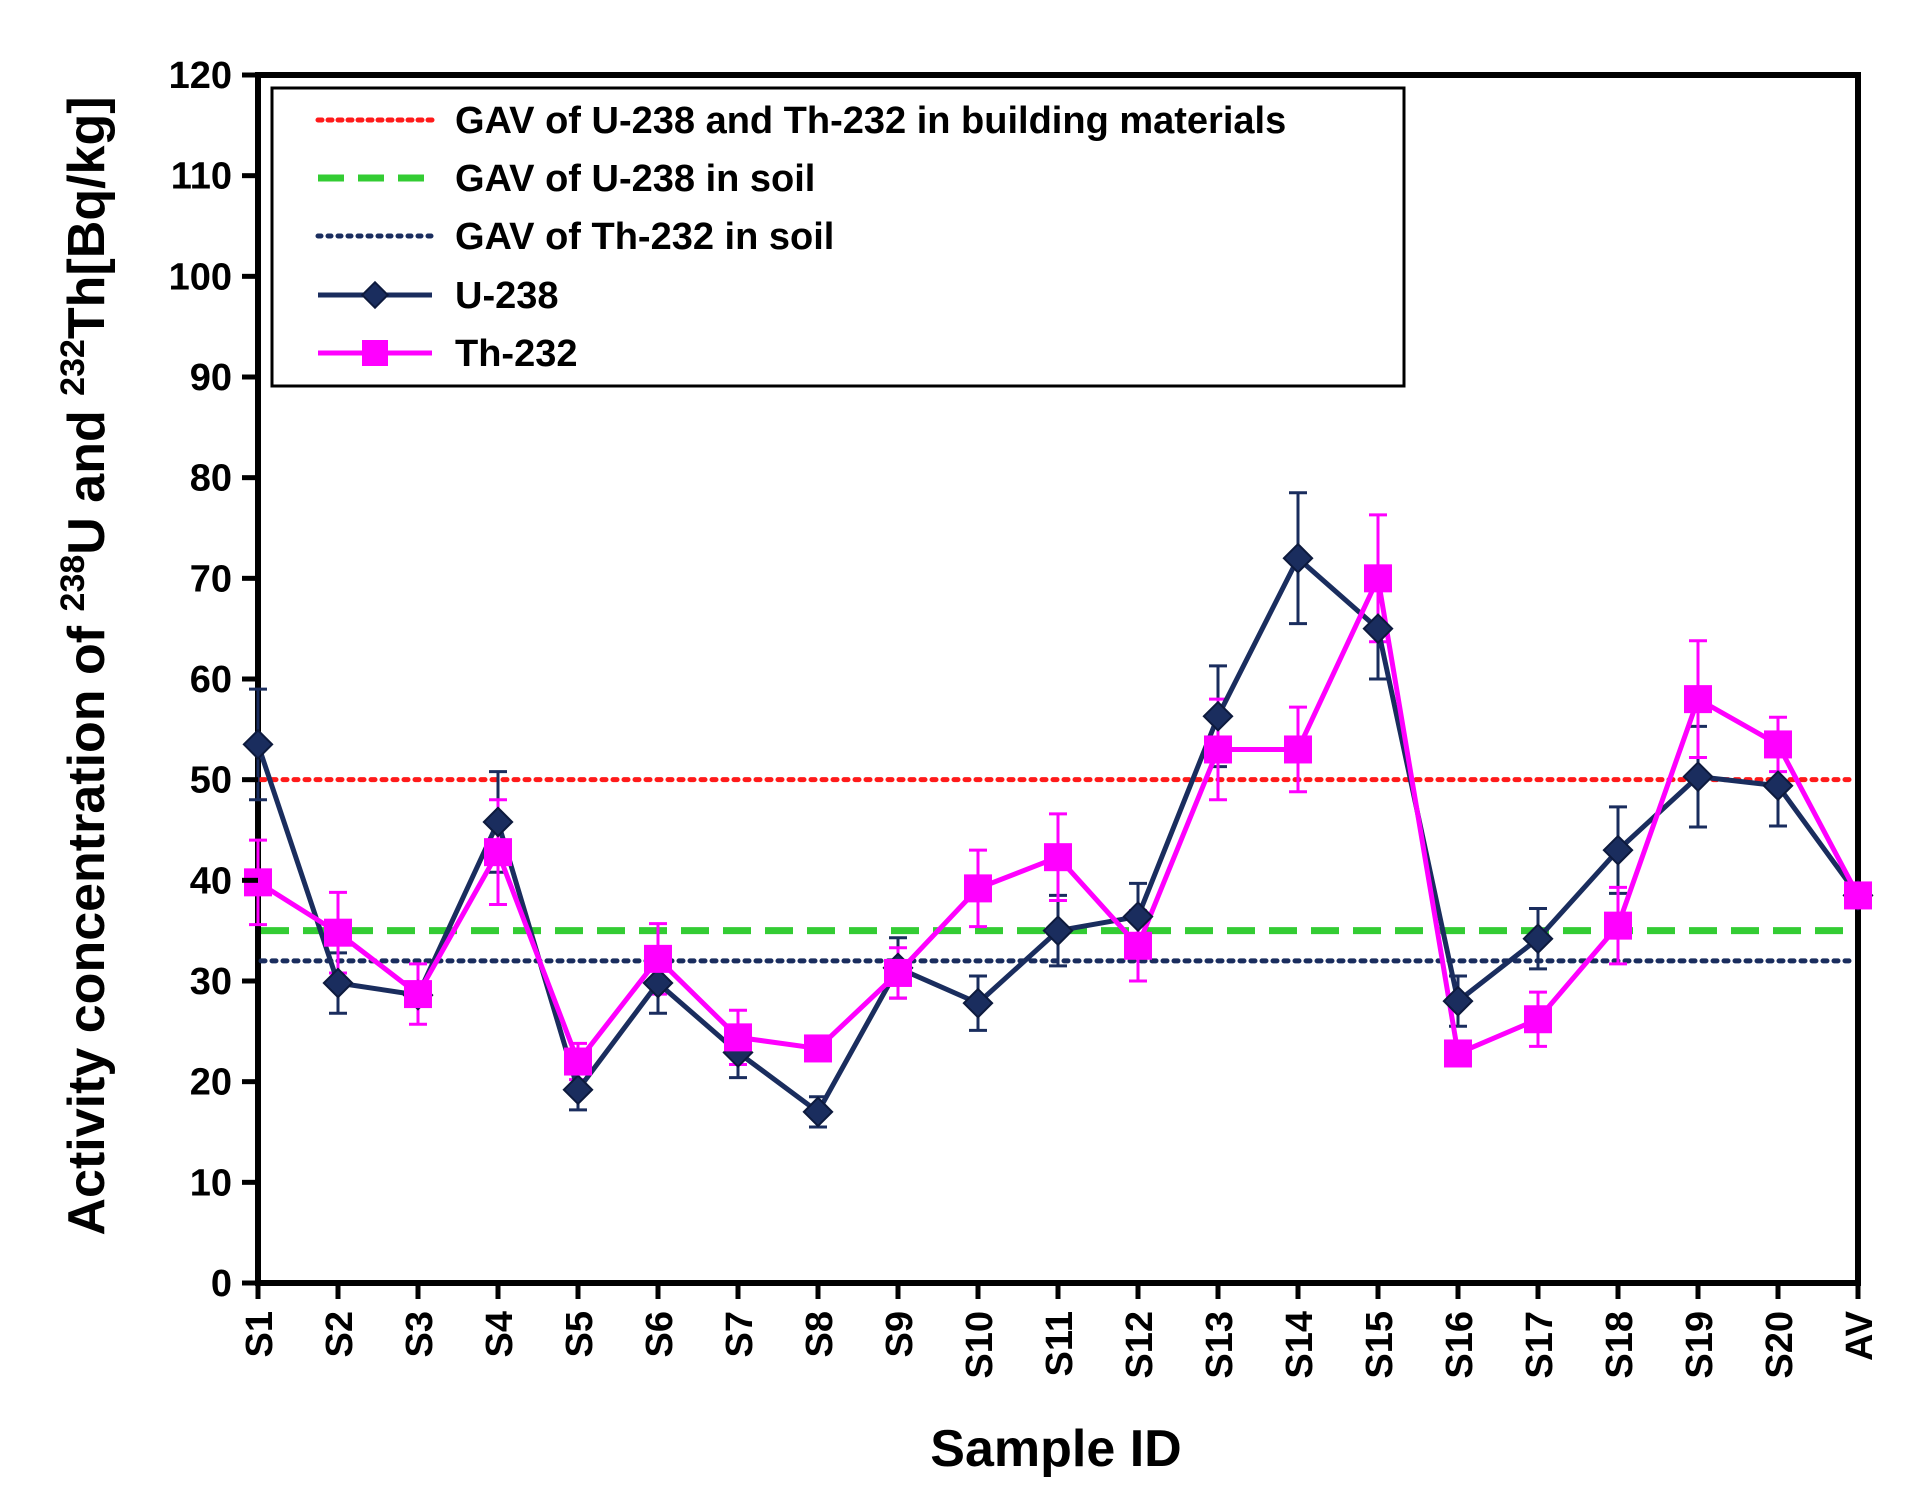 This screenshot has height=1494, width=1910. Describe the element at coordinates (500, 1334) in the screenshot. I see `x-category-label-3: S4` at that location.